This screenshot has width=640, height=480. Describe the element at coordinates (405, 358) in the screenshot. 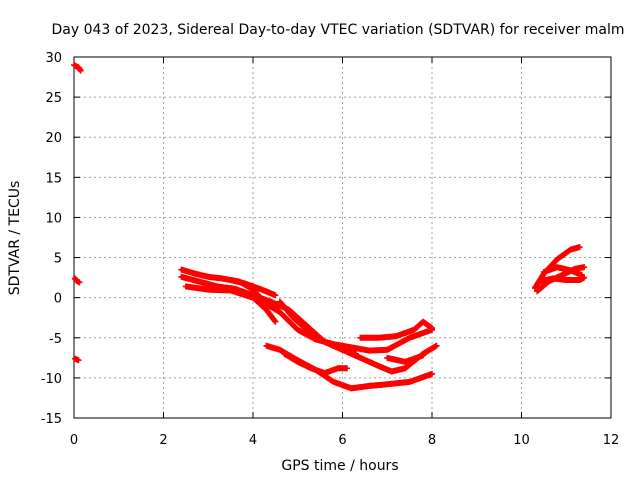

I see `series-track-l` at that location.